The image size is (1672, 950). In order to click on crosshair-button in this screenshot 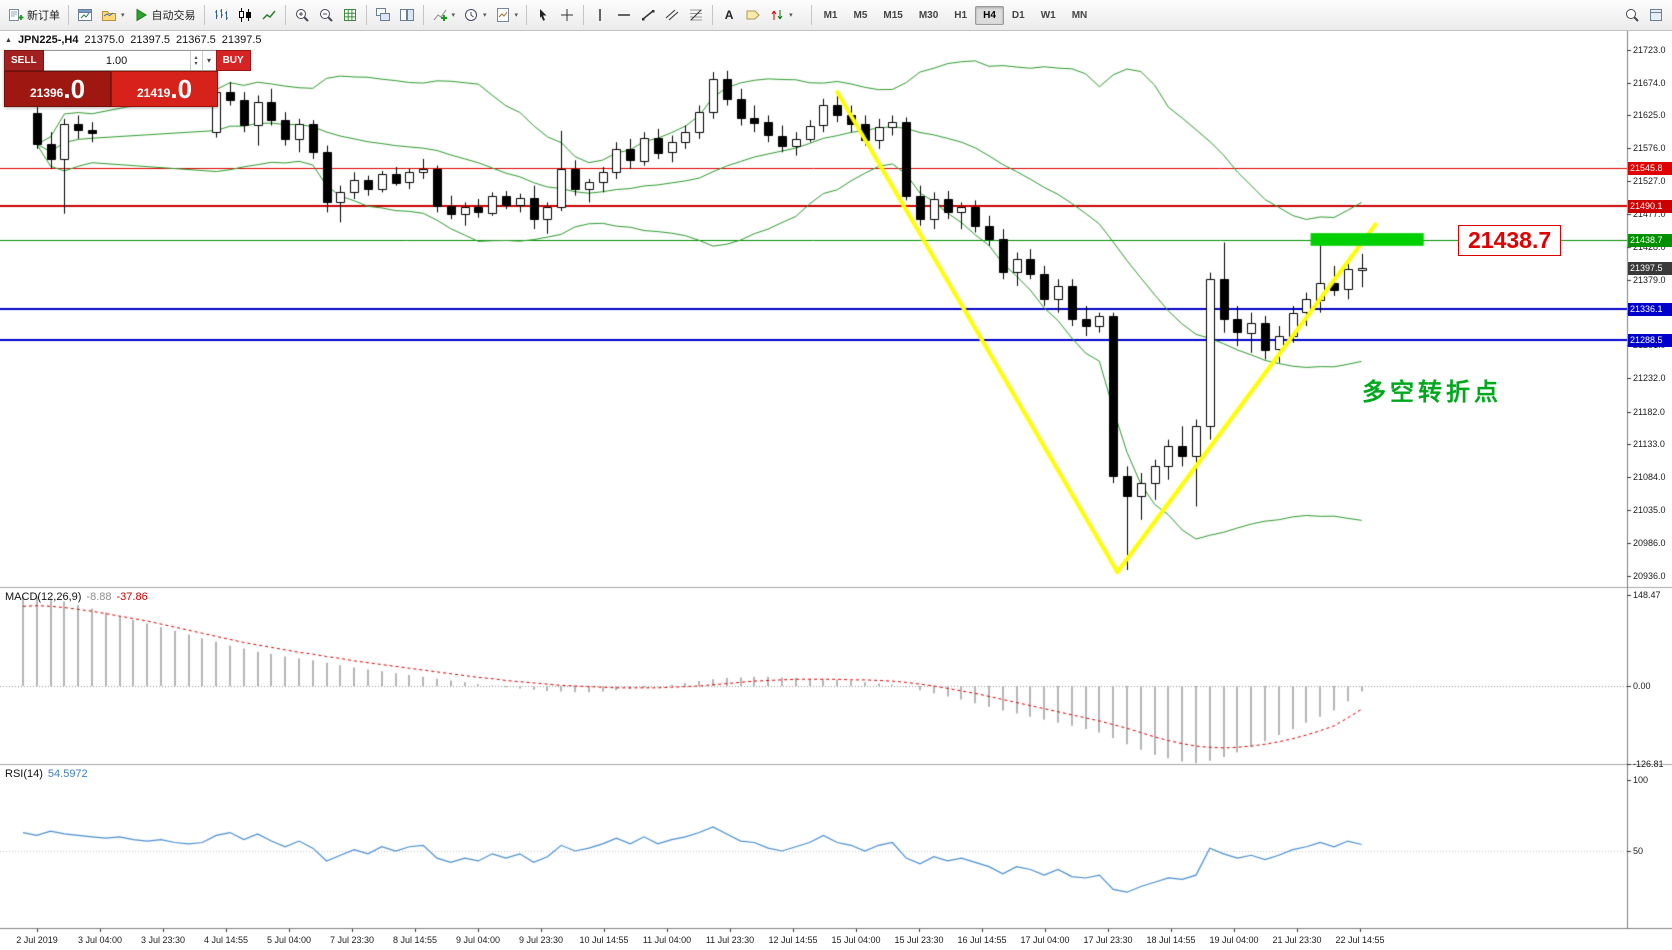, I will do `click(567, 15)`.